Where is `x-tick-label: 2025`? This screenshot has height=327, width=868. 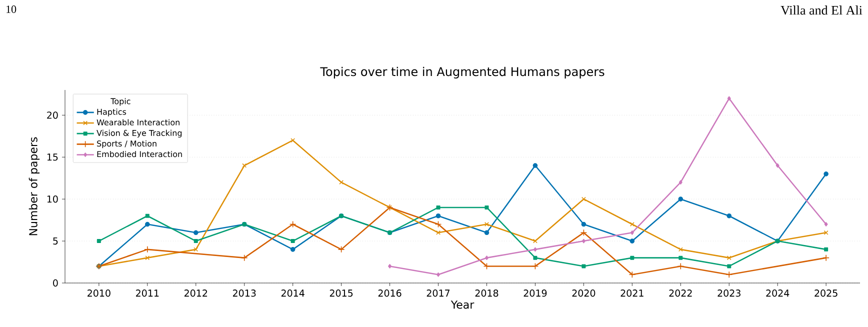
x-tick-label: 2025 is located at coordinates (826, 293).